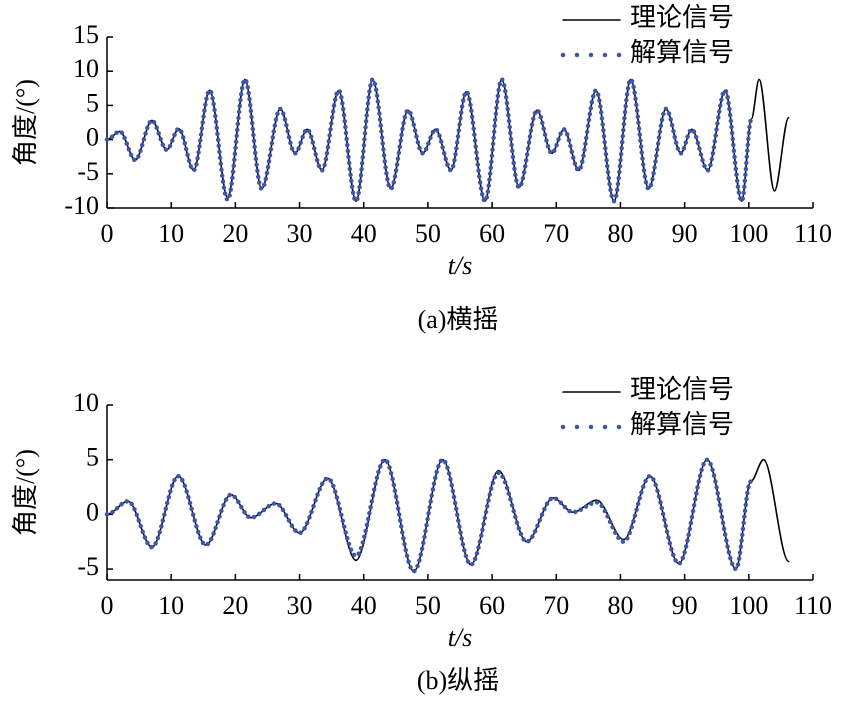  I want to click on y-tick-label: 15, so click(86, 34).